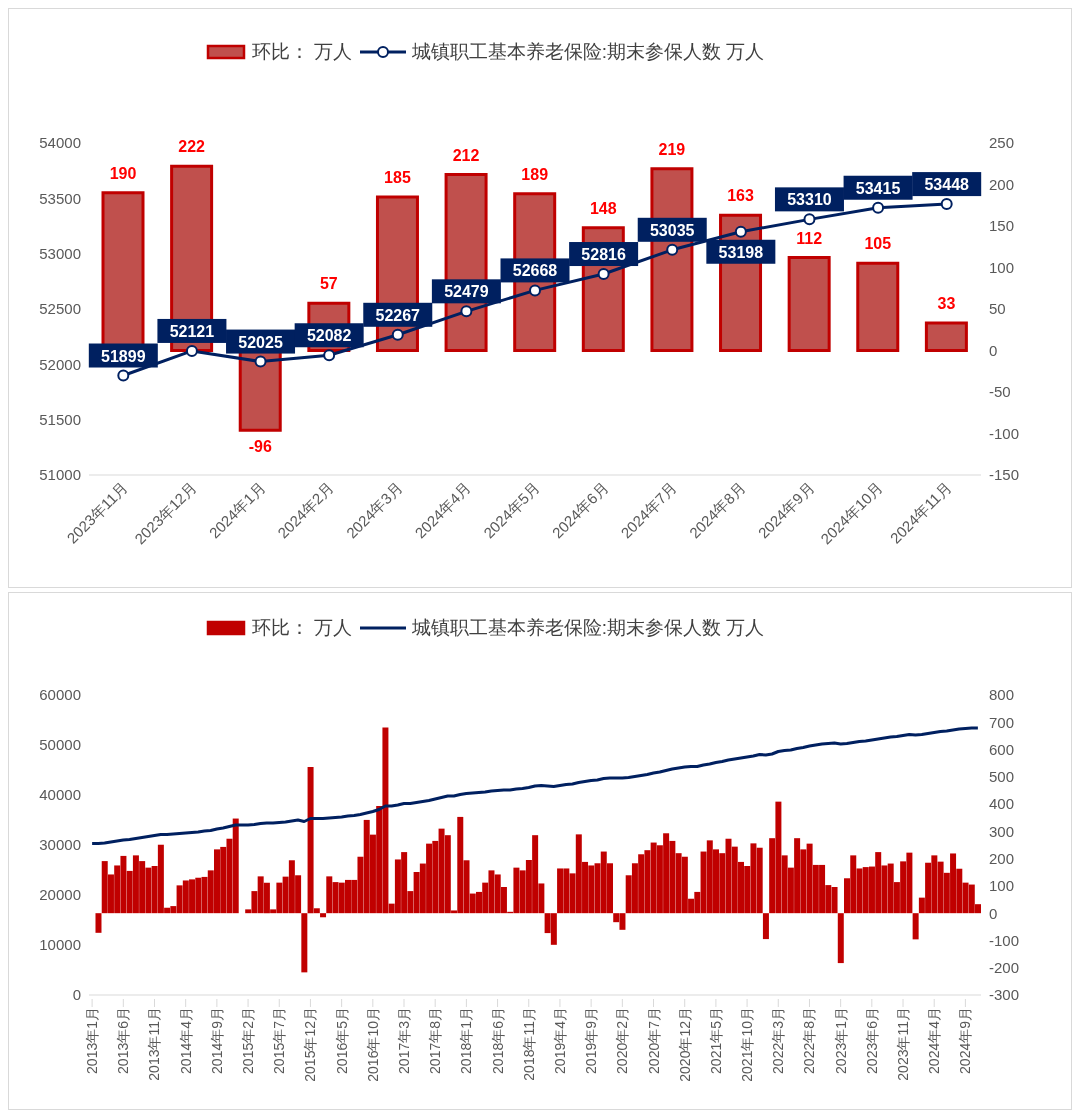 The image size is (1080, 1116). Describe the element at coordinates (1002, 722) in the screenshot. I see `y2-tick-label: 700` at that location.